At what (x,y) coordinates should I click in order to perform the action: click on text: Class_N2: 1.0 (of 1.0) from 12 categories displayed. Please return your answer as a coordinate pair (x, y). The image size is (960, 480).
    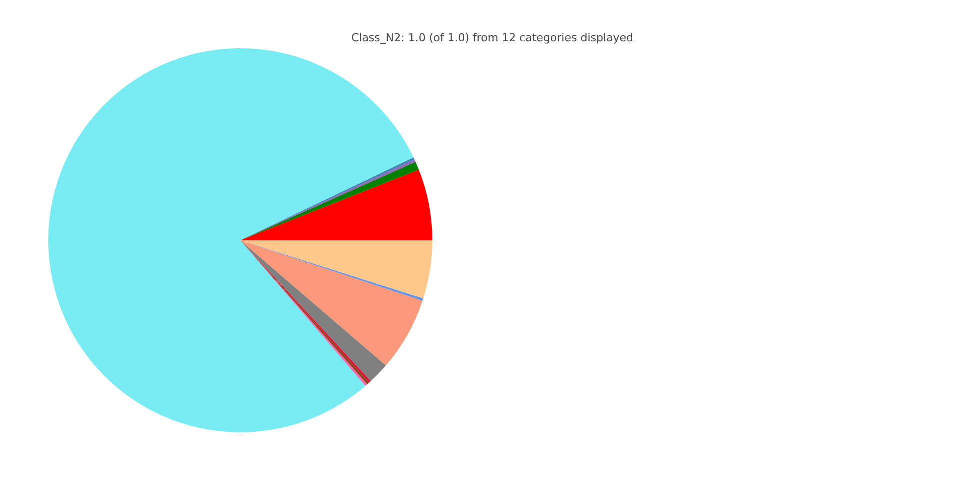
    Looking at the image, I should click on (492, 38).